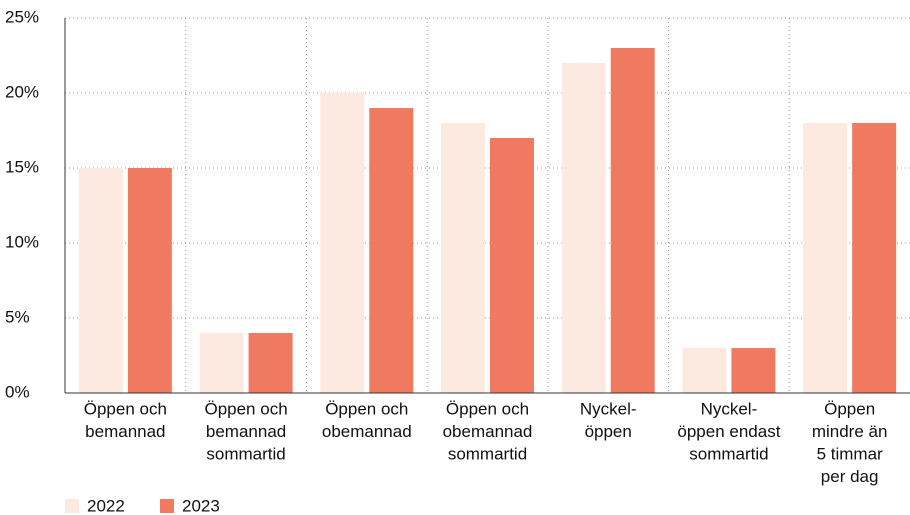 The image size is (910, 515). Describe the element at coordinates (849, 408) in the screenshot. I see `x-tick-label: Öppen` at that location.